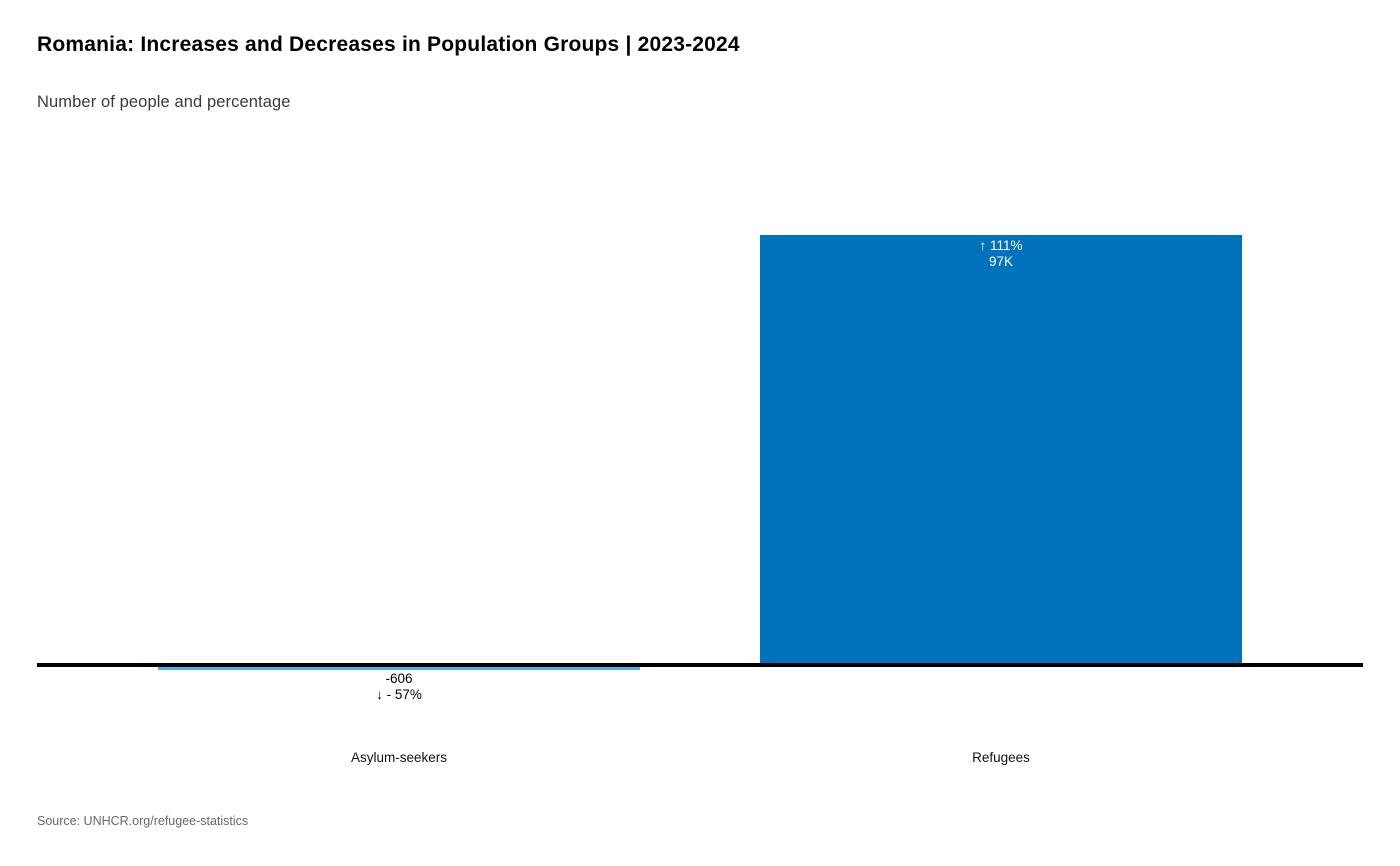 Image resolution: width=1400 pixels, height=866 pixels. Describe the element at coordinates (1001, 757) in the screenshot. I see `category-label-refugees: Refugees` at that location.